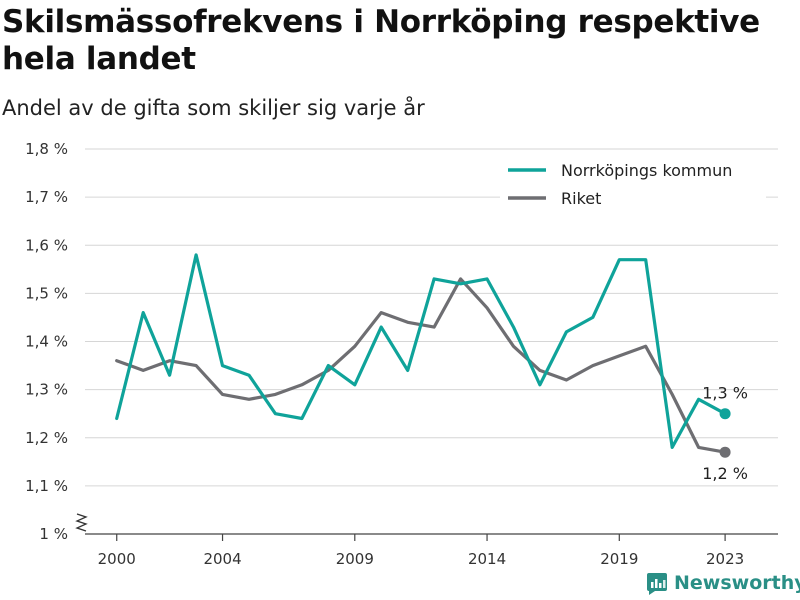 The image size is (800, 600). What do you see at coordinates (725, 393) in the screenshot?
I see `end-value-label: 1,3 %` at bounding box center [725, 393].